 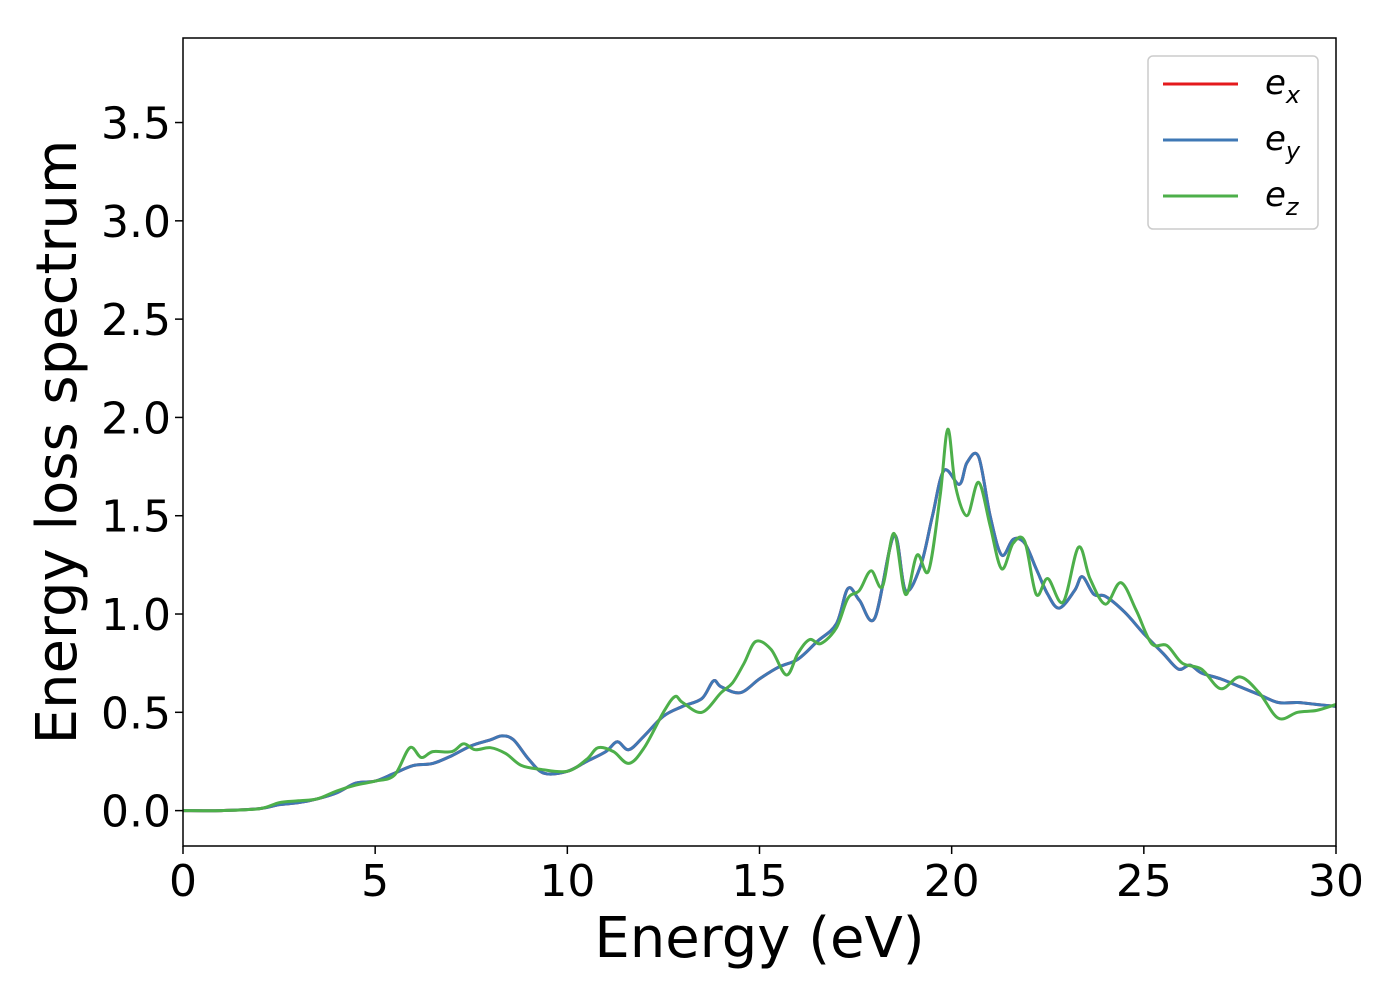 What do you see at coordinates (759, 938) in the screenshot?
I see `x-axis-label: Energy (eV)` at bounding box center [759, 938].